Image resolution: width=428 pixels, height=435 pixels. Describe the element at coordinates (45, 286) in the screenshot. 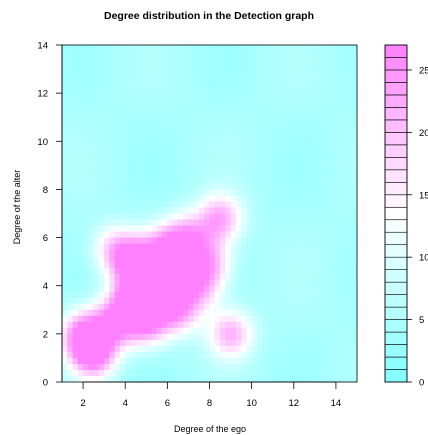

I see `y-tick-label: 4` at that location.